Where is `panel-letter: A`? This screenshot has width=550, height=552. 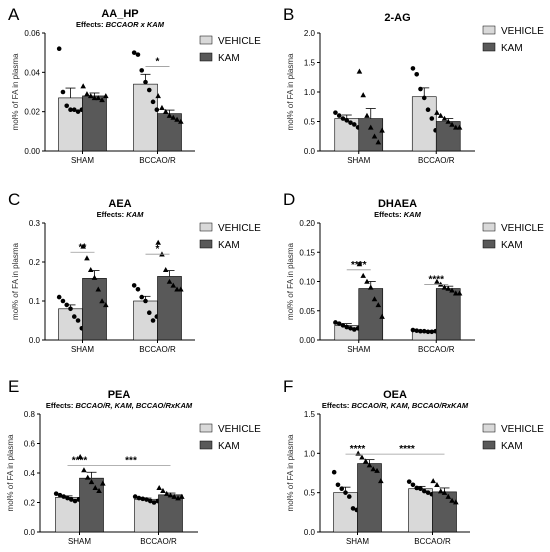
panel-letter: A is located at coordinates (14, 14).